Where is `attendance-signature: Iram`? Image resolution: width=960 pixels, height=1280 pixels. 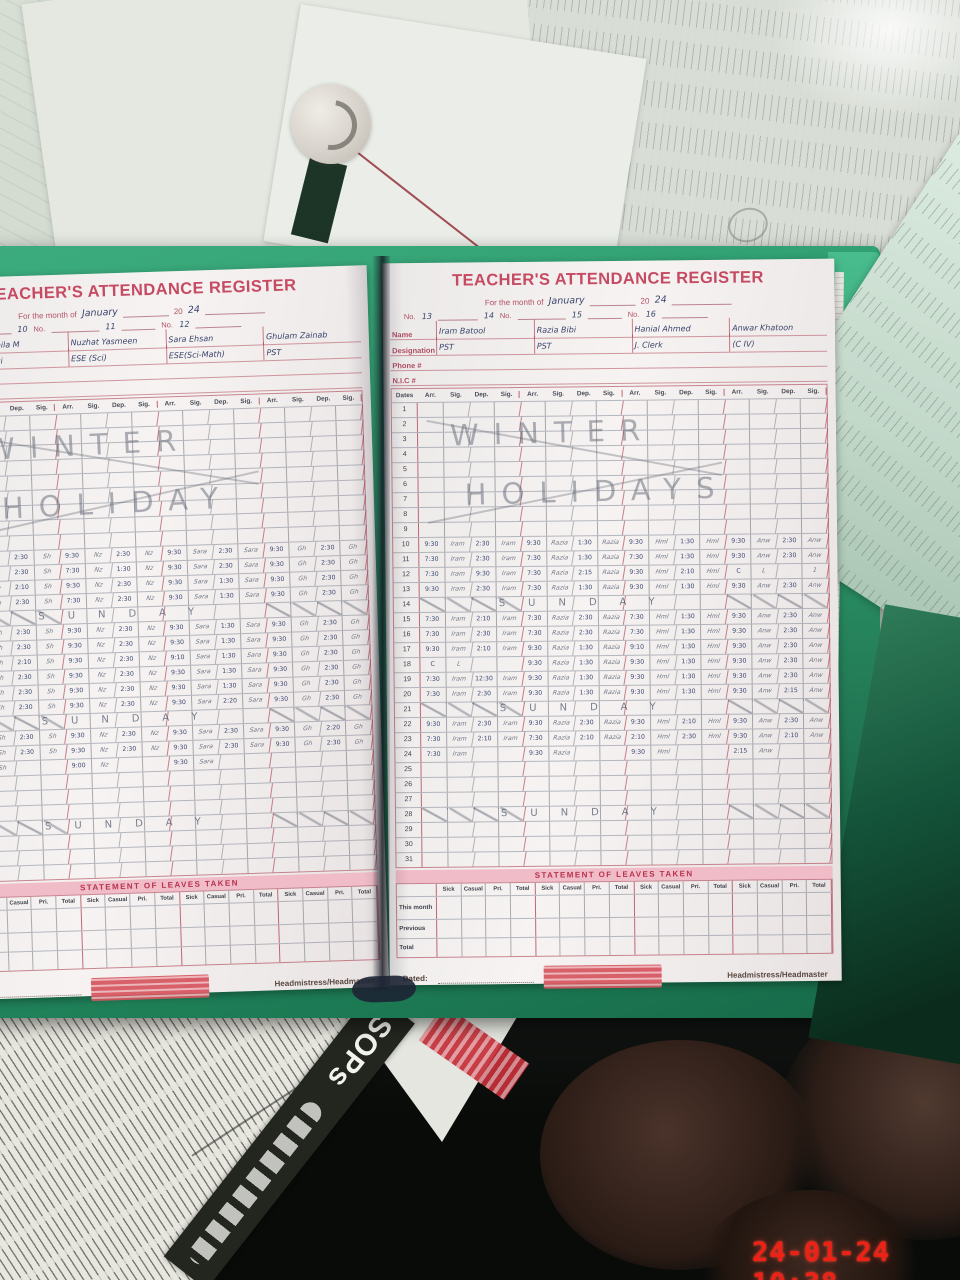 attendance-signature: Iram is located at coordinates (509, 589).